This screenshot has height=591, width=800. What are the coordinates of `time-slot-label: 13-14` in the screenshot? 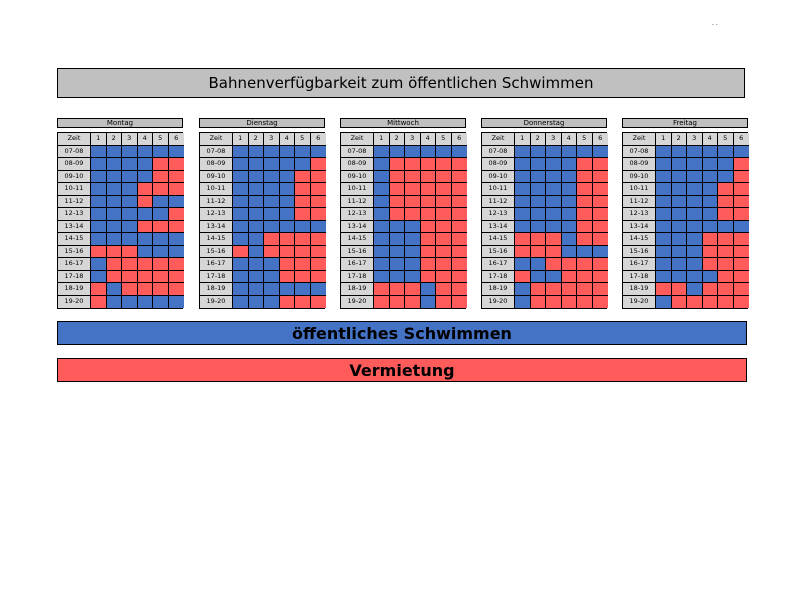 It's located at (639, 226).